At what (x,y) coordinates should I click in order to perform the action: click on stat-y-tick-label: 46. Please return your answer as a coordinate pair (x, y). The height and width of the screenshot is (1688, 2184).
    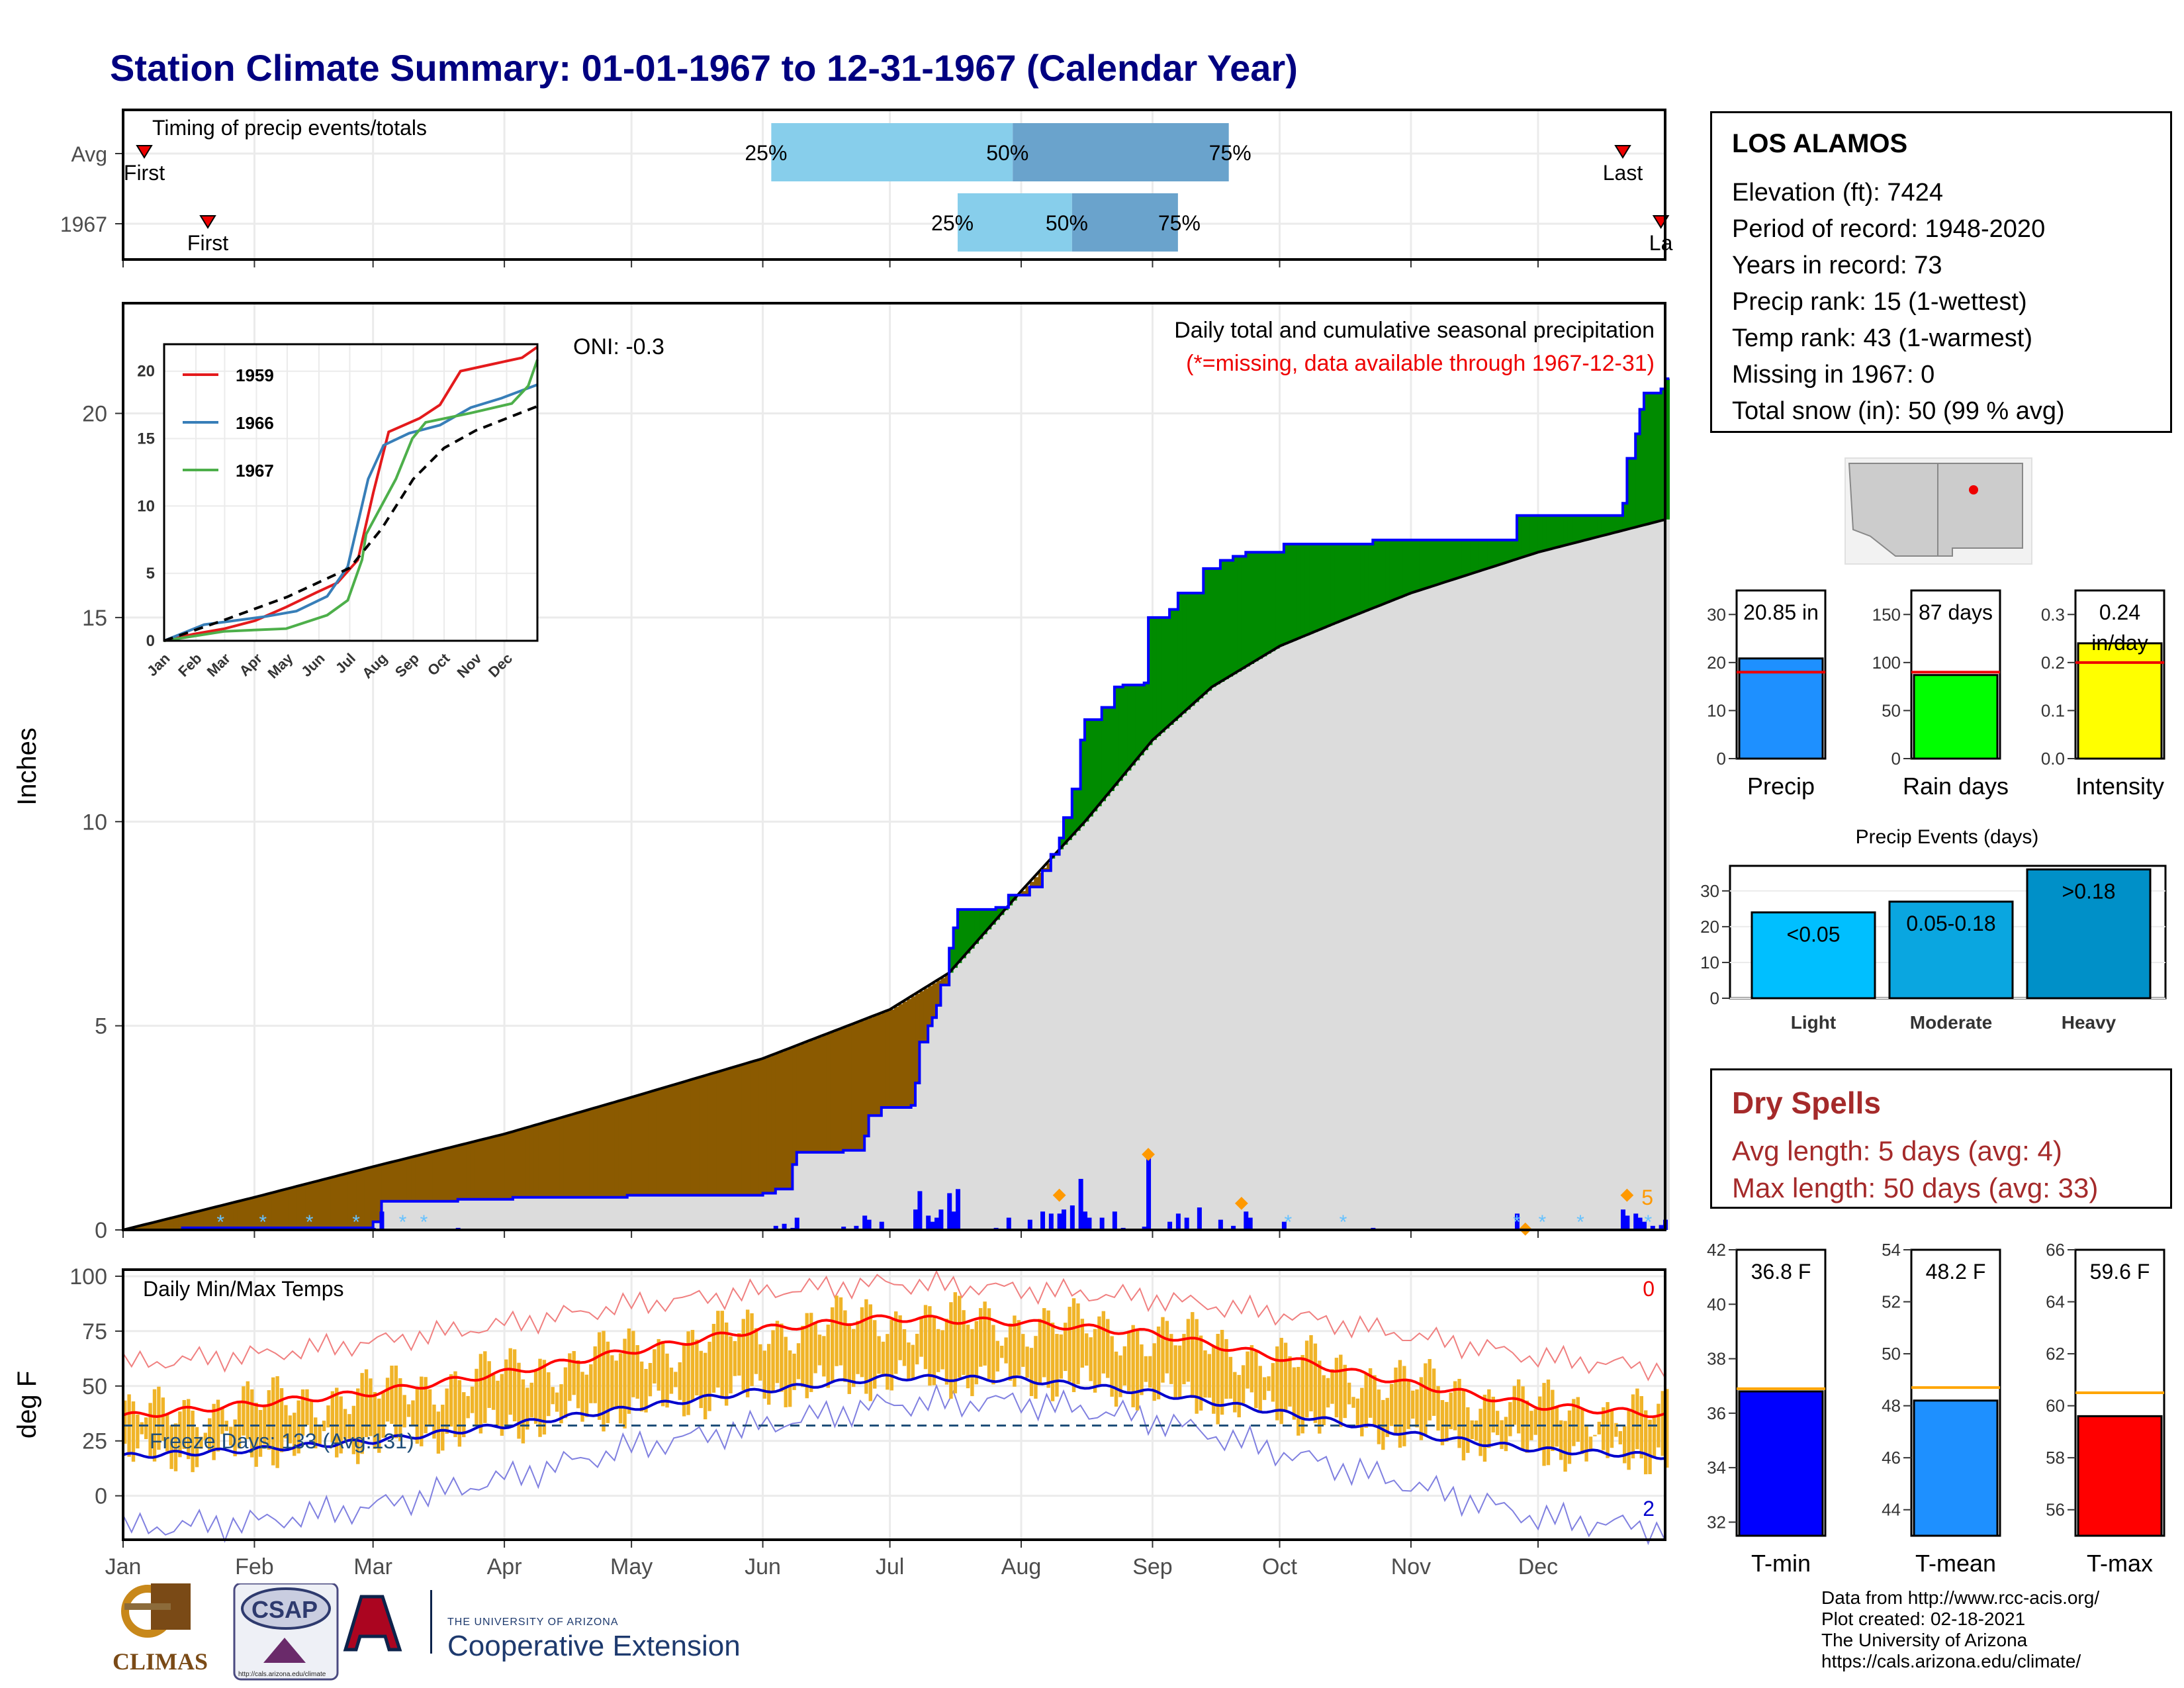
    Looking at the image, I should click on (1891, 1458).